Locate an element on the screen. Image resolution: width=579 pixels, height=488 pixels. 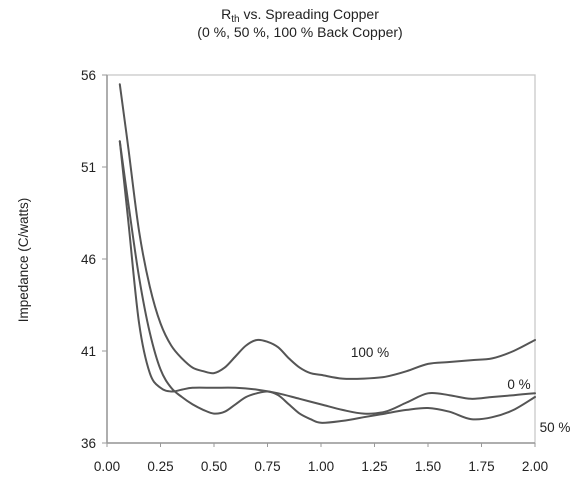
y-tick-label: 51 is located at coordinates (88, 167).